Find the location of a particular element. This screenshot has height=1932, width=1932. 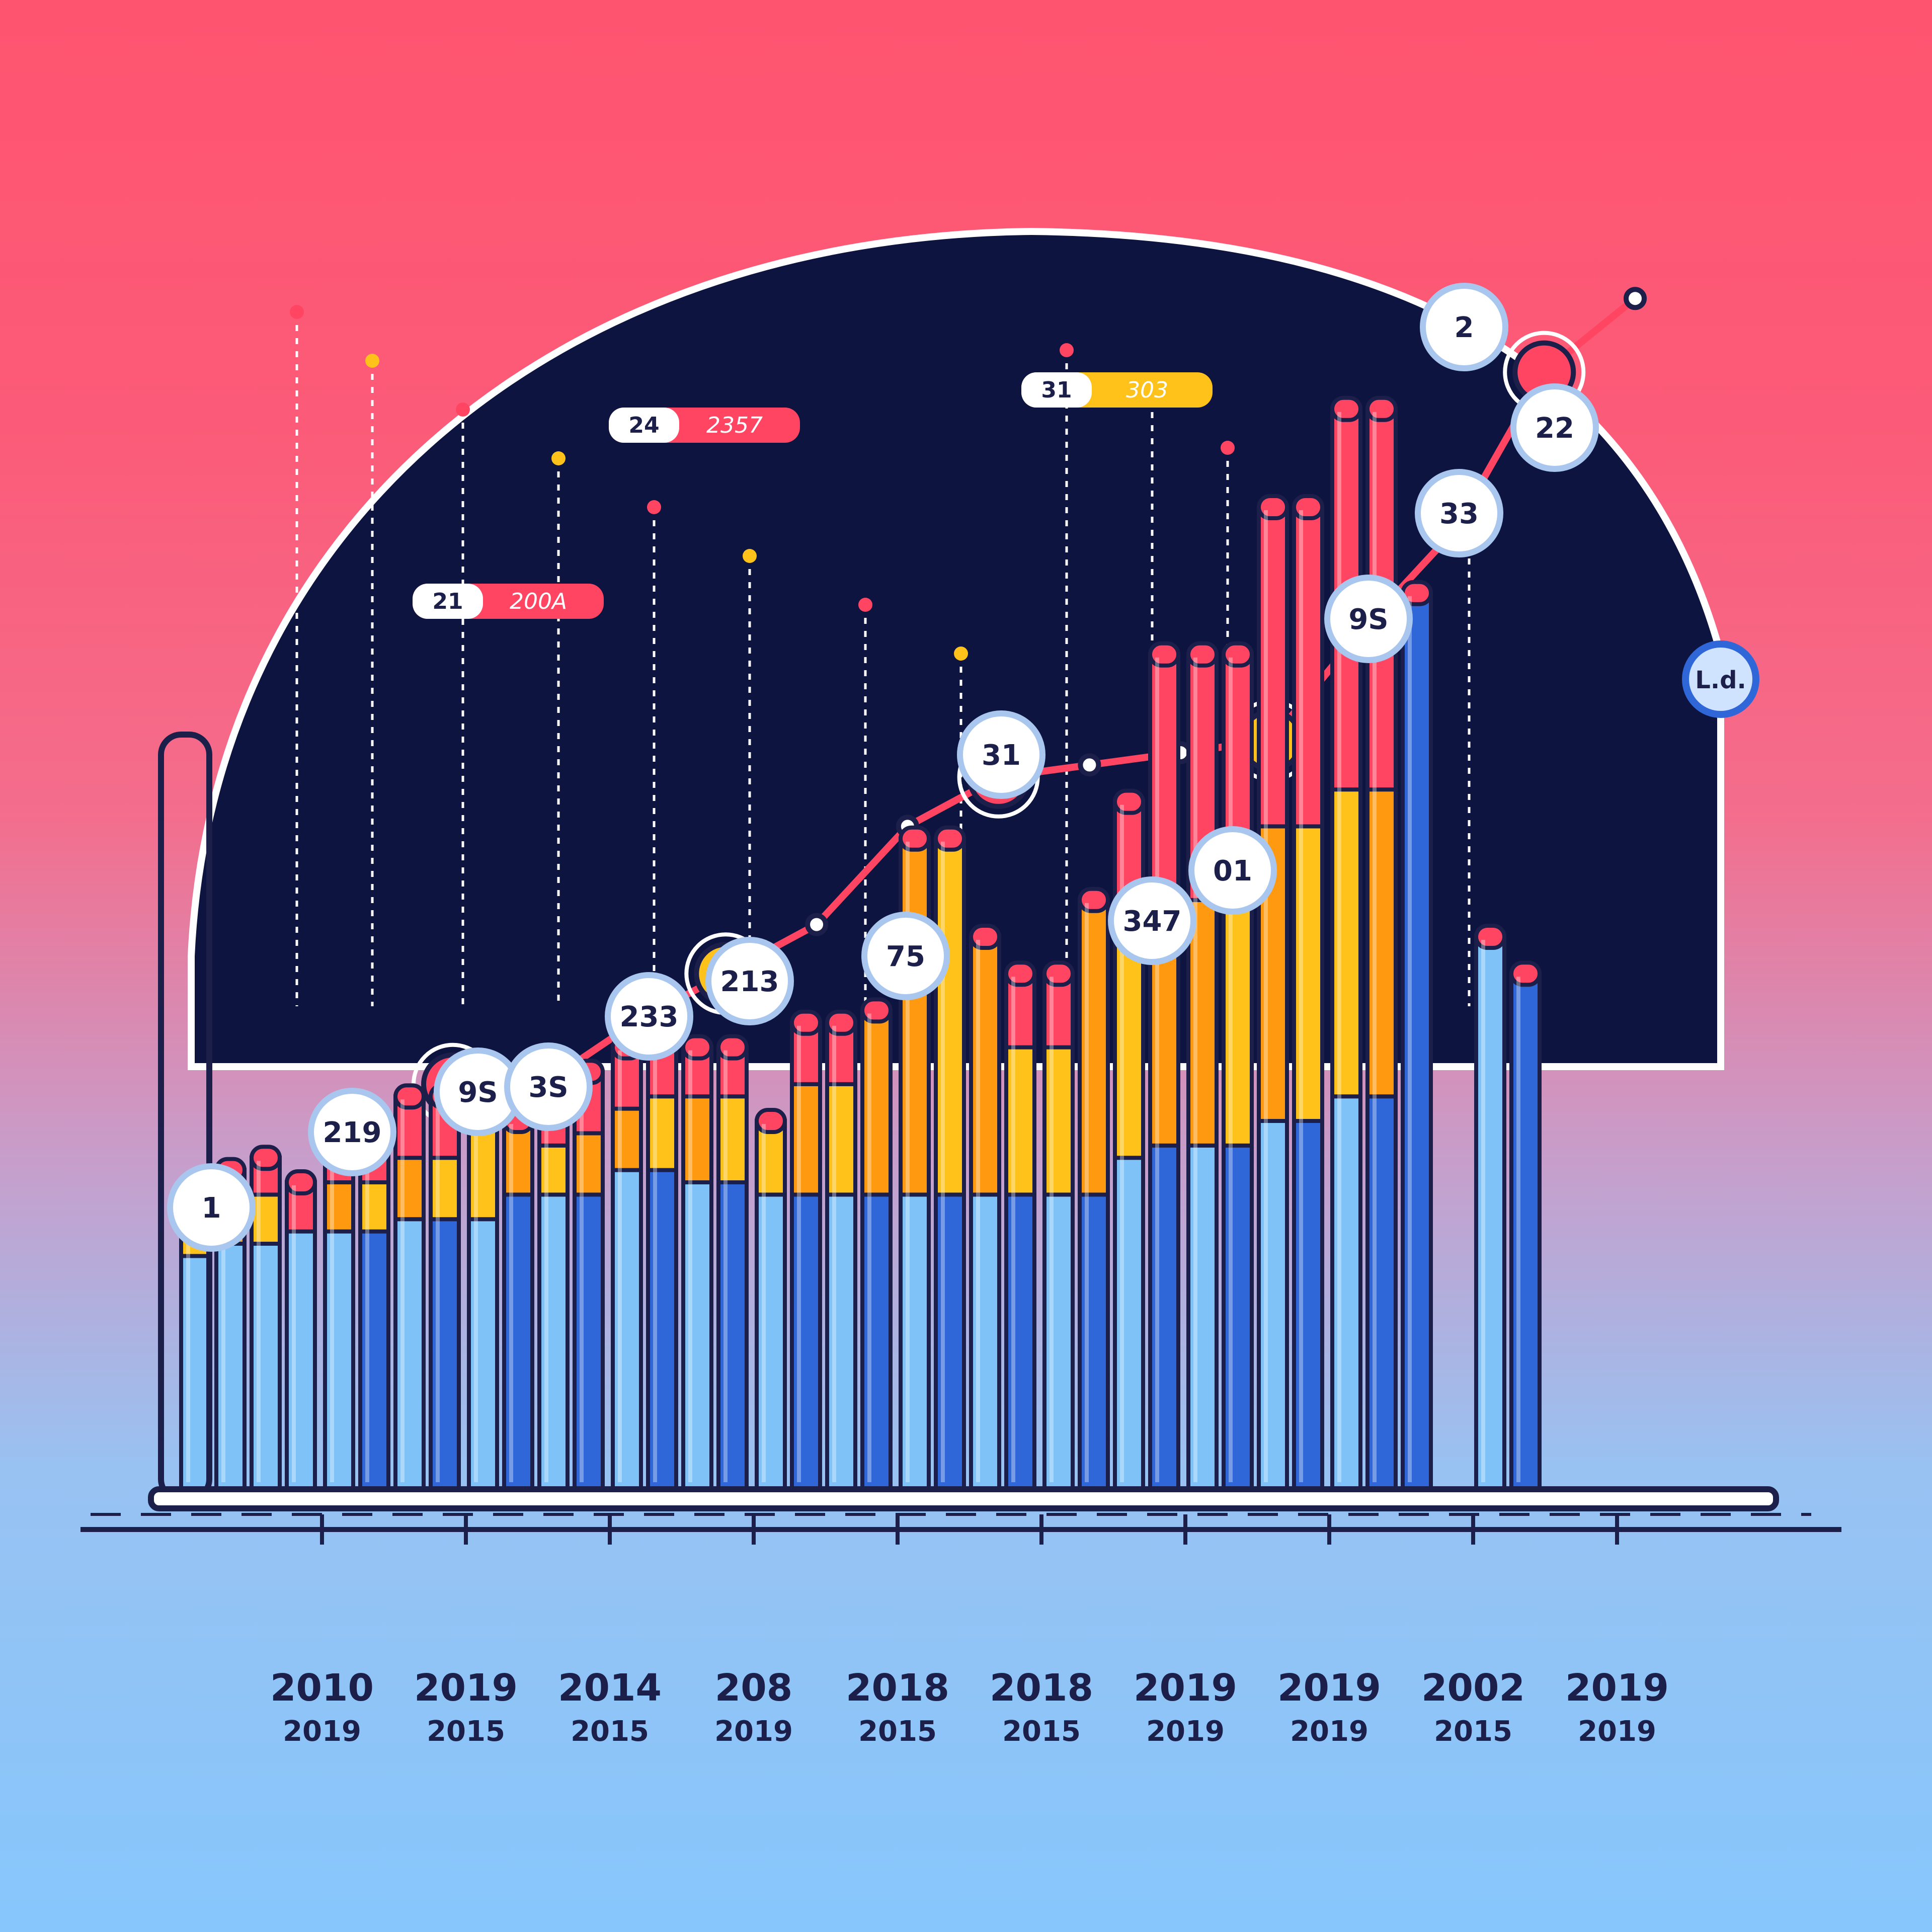

trend-point is located at coordinates (817, 925).